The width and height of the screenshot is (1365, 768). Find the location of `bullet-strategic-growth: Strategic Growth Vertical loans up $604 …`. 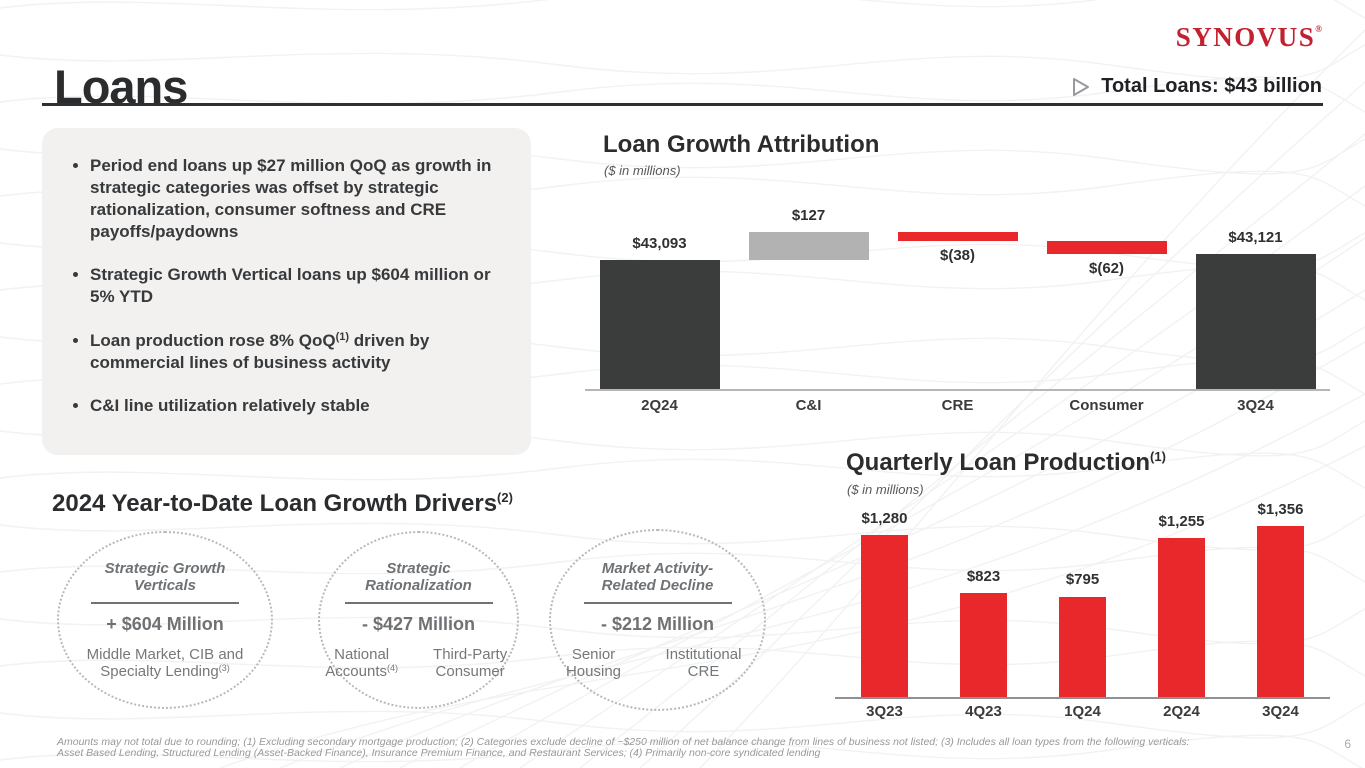

bullet-strategic-growth: Strategic Growth Vertical loans up $604 … is located at coordinates (298, 286).